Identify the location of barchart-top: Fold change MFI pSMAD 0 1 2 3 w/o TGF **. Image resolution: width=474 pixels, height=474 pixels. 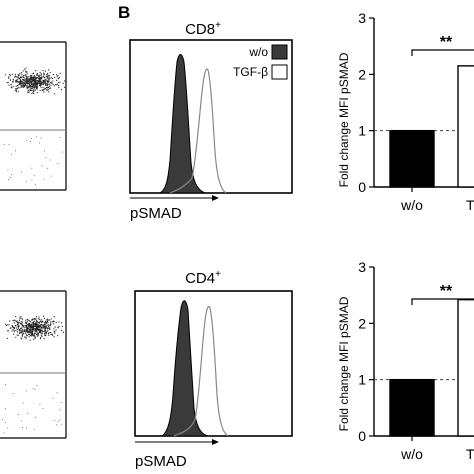
(405, 111).